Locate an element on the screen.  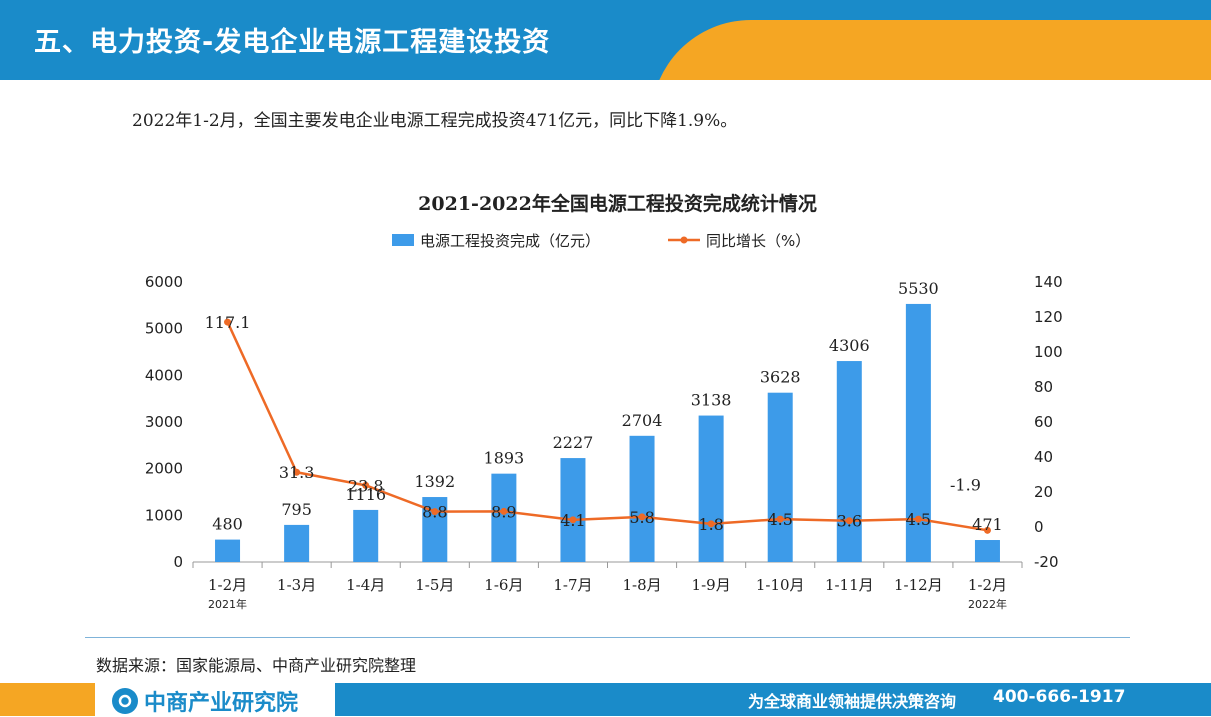
footer-logo: 中商产业研究院 is located at coordinates (205, 701).